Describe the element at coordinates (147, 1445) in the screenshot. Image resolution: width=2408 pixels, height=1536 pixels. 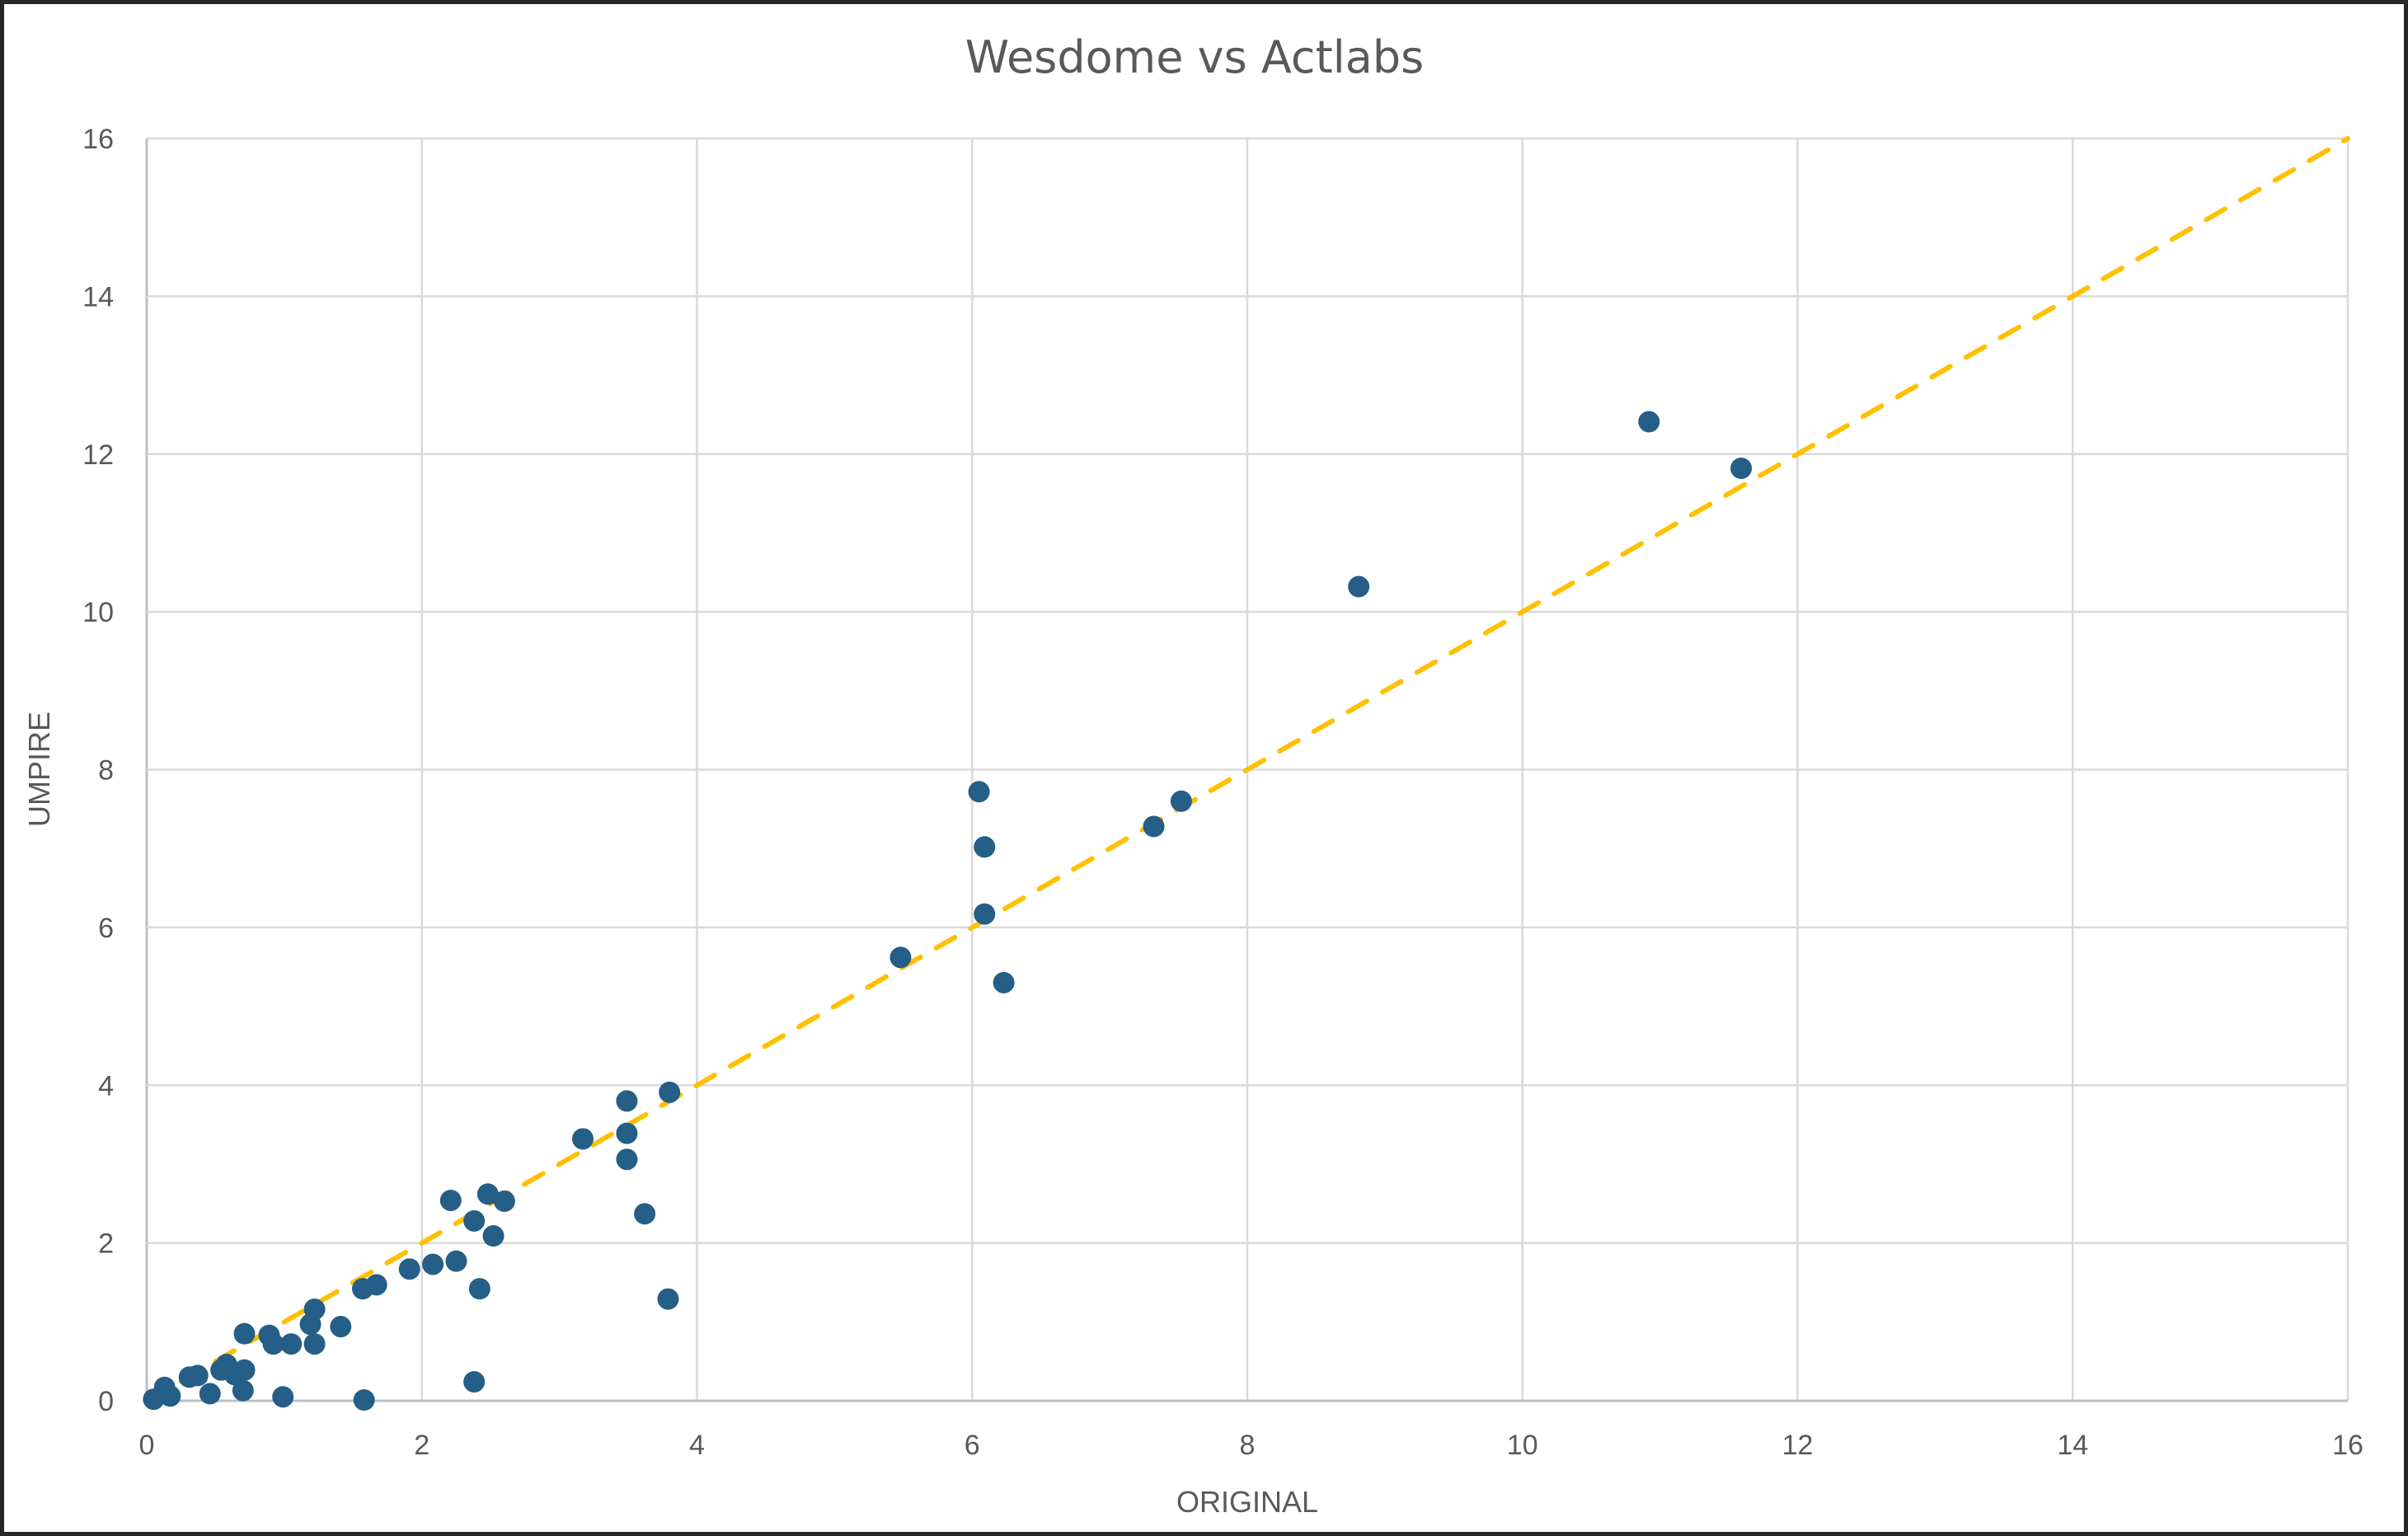
I see `x-tick-label: 0` at that location.